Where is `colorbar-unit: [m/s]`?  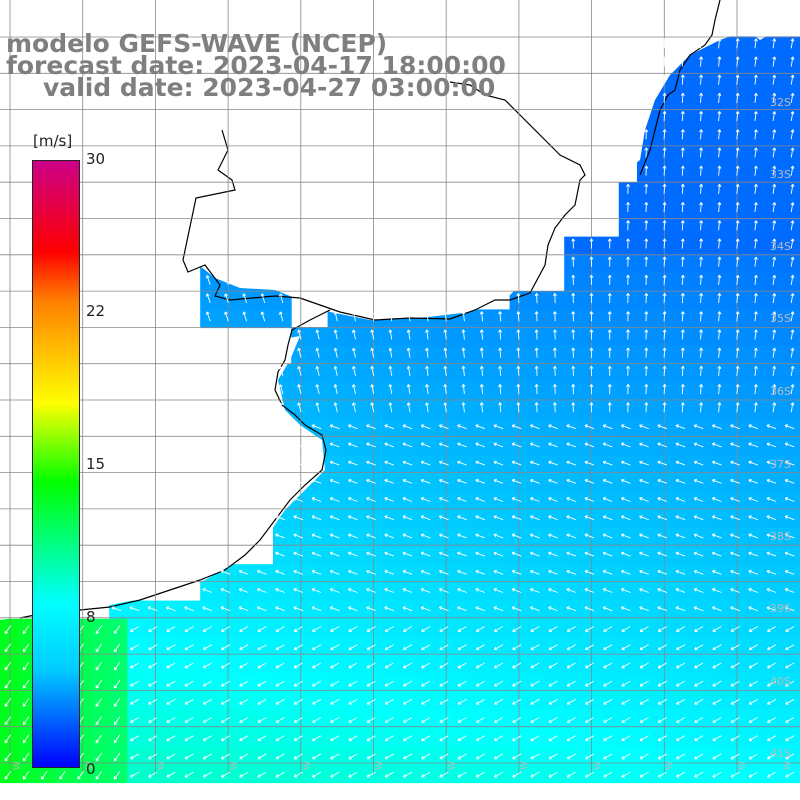
colorbar-unit: [m/s] is located at coordinates (53, 141).